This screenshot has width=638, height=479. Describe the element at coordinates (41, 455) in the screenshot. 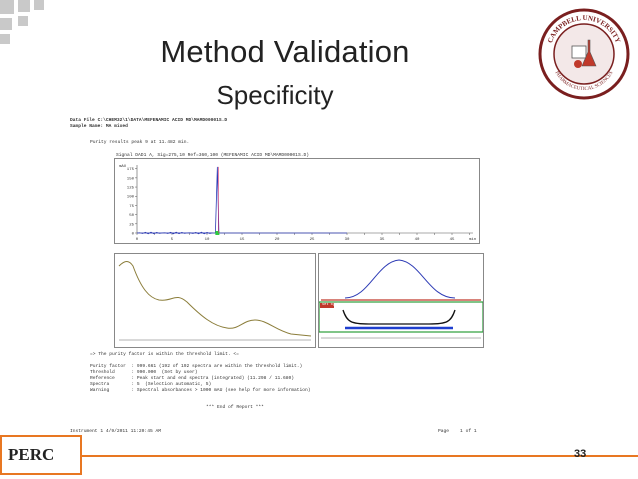

I see `perc-logo: PERC` at that location.